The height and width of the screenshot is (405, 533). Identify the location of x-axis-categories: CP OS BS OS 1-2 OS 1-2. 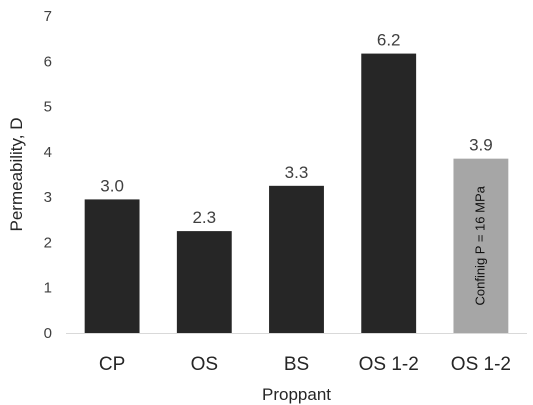
(305, 364).